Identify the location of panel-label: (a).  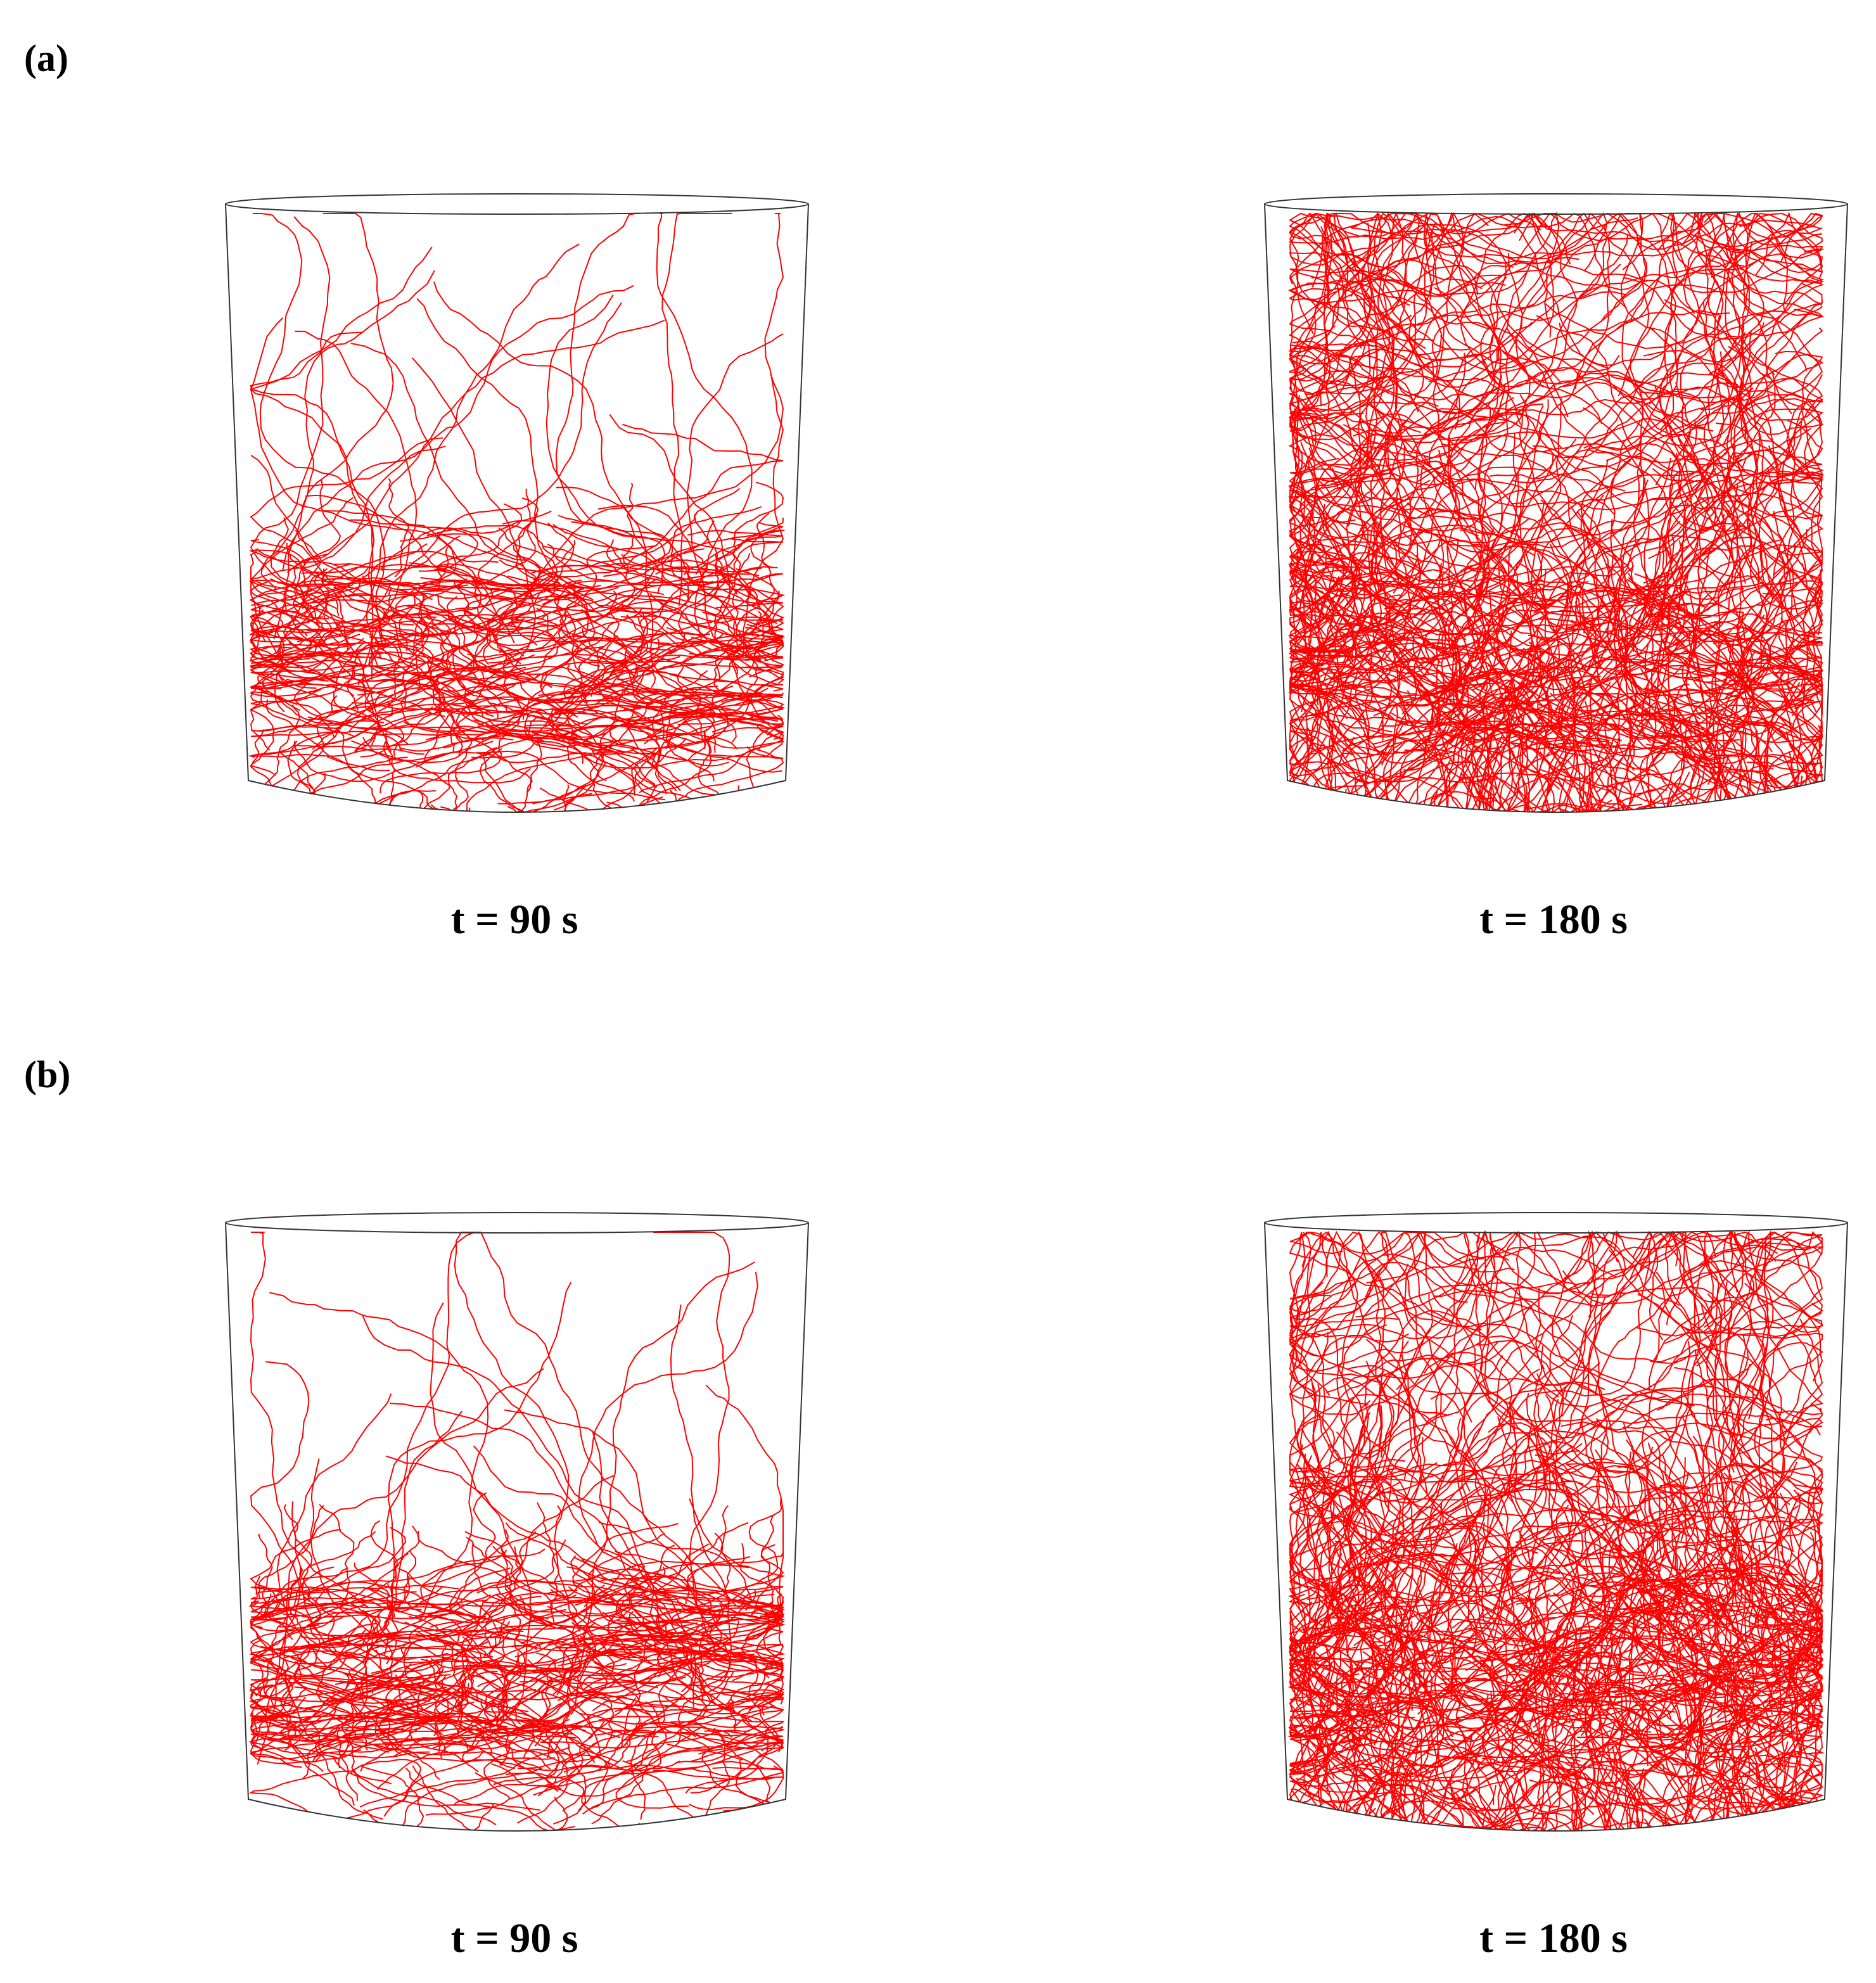
(46, 58).